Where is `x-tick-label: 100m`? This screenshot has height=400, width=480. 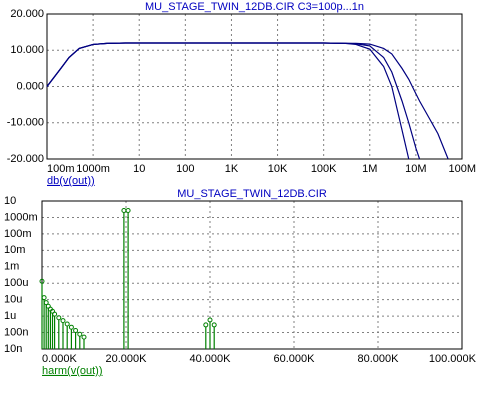
x-tick-label: 100m is located at coordinates (61, 169).